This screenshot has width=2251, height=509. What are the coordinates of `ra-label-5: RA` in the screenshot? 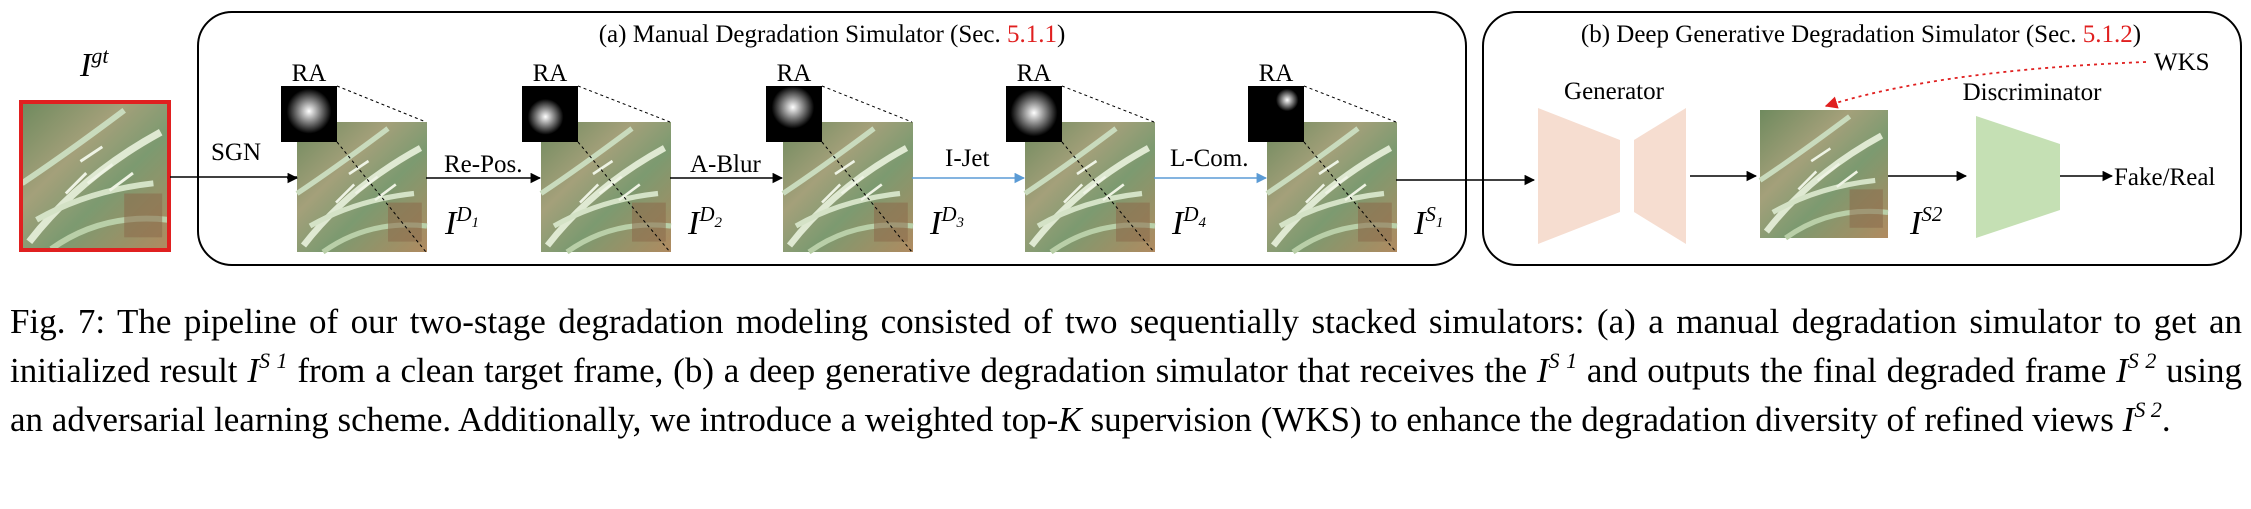 It's located at (1276, 73).